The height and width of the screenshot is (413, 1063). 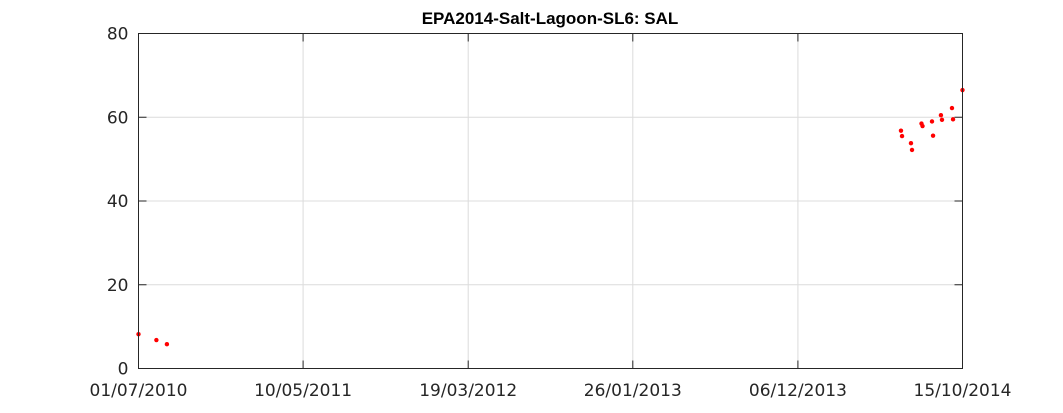 What do you see at coordinates (798, 391) in the screenshot?
I see `x-tick-label: 06/12/2013` at bounding box center [798, 391].